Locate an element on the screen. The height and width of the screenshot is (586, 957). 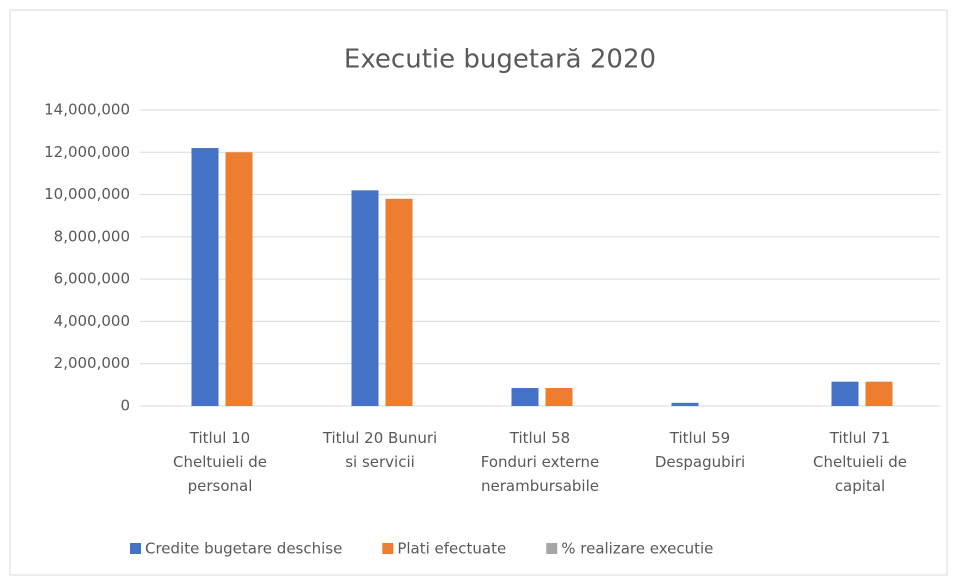
y-tick-label: 2,000,000 is located at coordinates (92, 363).